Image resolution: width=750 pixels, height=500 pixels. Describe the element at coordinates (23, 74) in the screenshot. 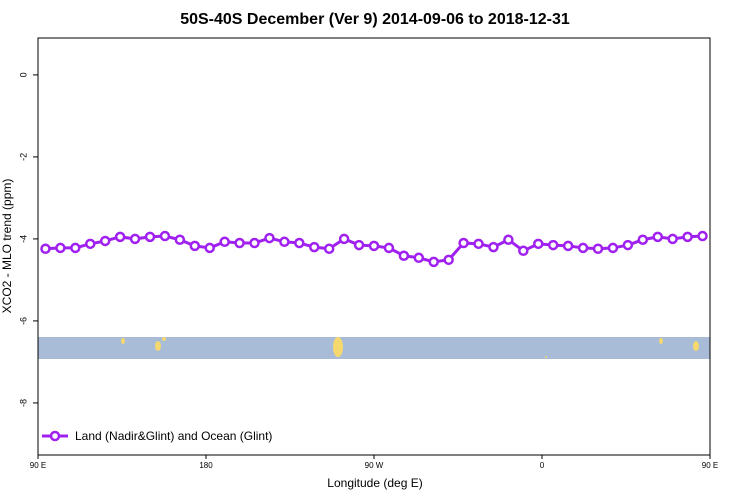

I see `y-tick-label: 0` at that location.